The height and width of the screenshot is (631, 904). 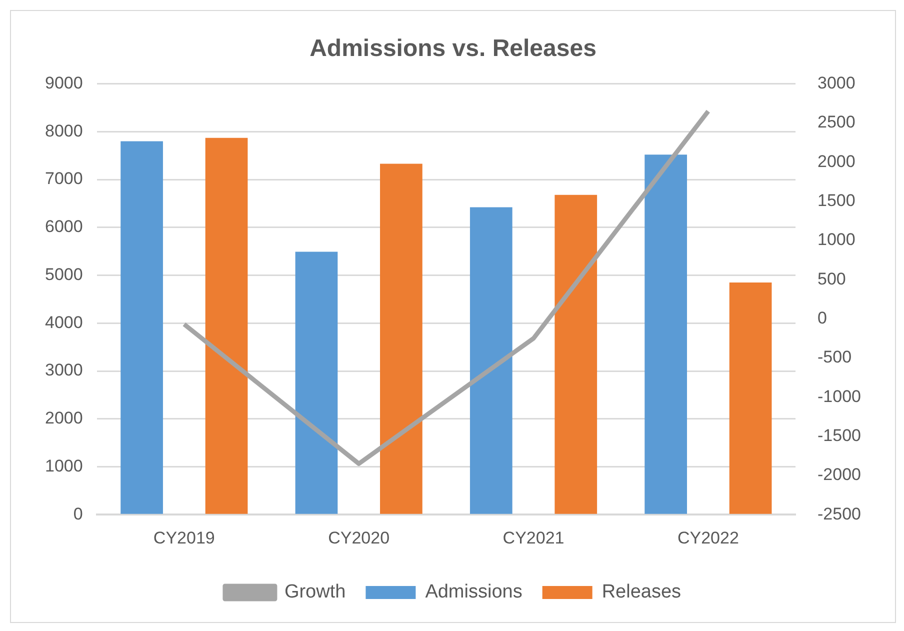 I want to click on y-tick-label: 2000, so click(x=63, y=418).